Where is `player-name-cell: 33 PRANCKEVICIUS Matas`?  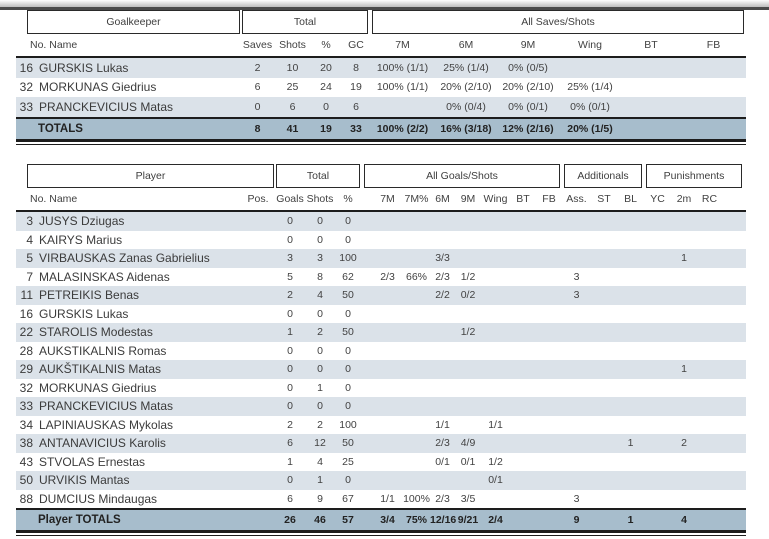
player-name-cell: 33 PRANCKEVICIUS Matas is located at coordinates (128, 107).